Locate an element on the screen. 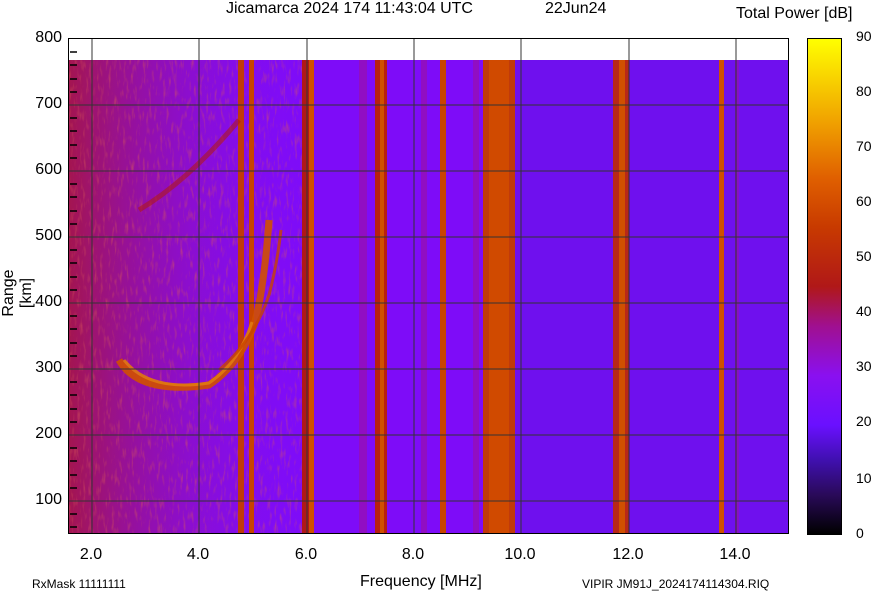 The height and width of the screenshot is (595, 874). xtick-8: 8.0 is located at coordinates (413, 554).